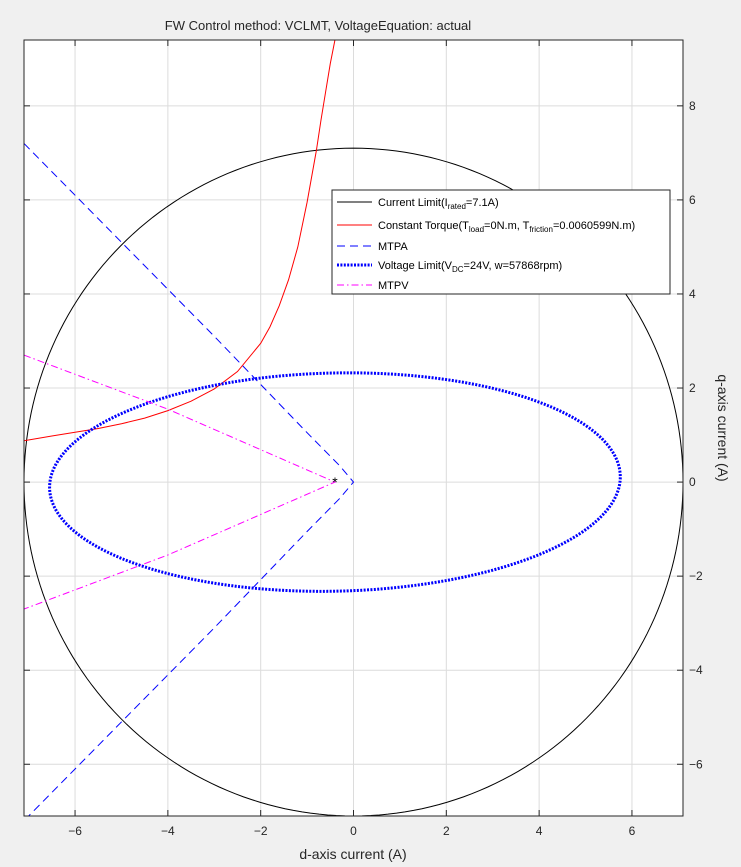  What do you see at coordinates (696, 576) in the screenshot?
I see `y-tick-label: −2` at bounding box center [696, 576].